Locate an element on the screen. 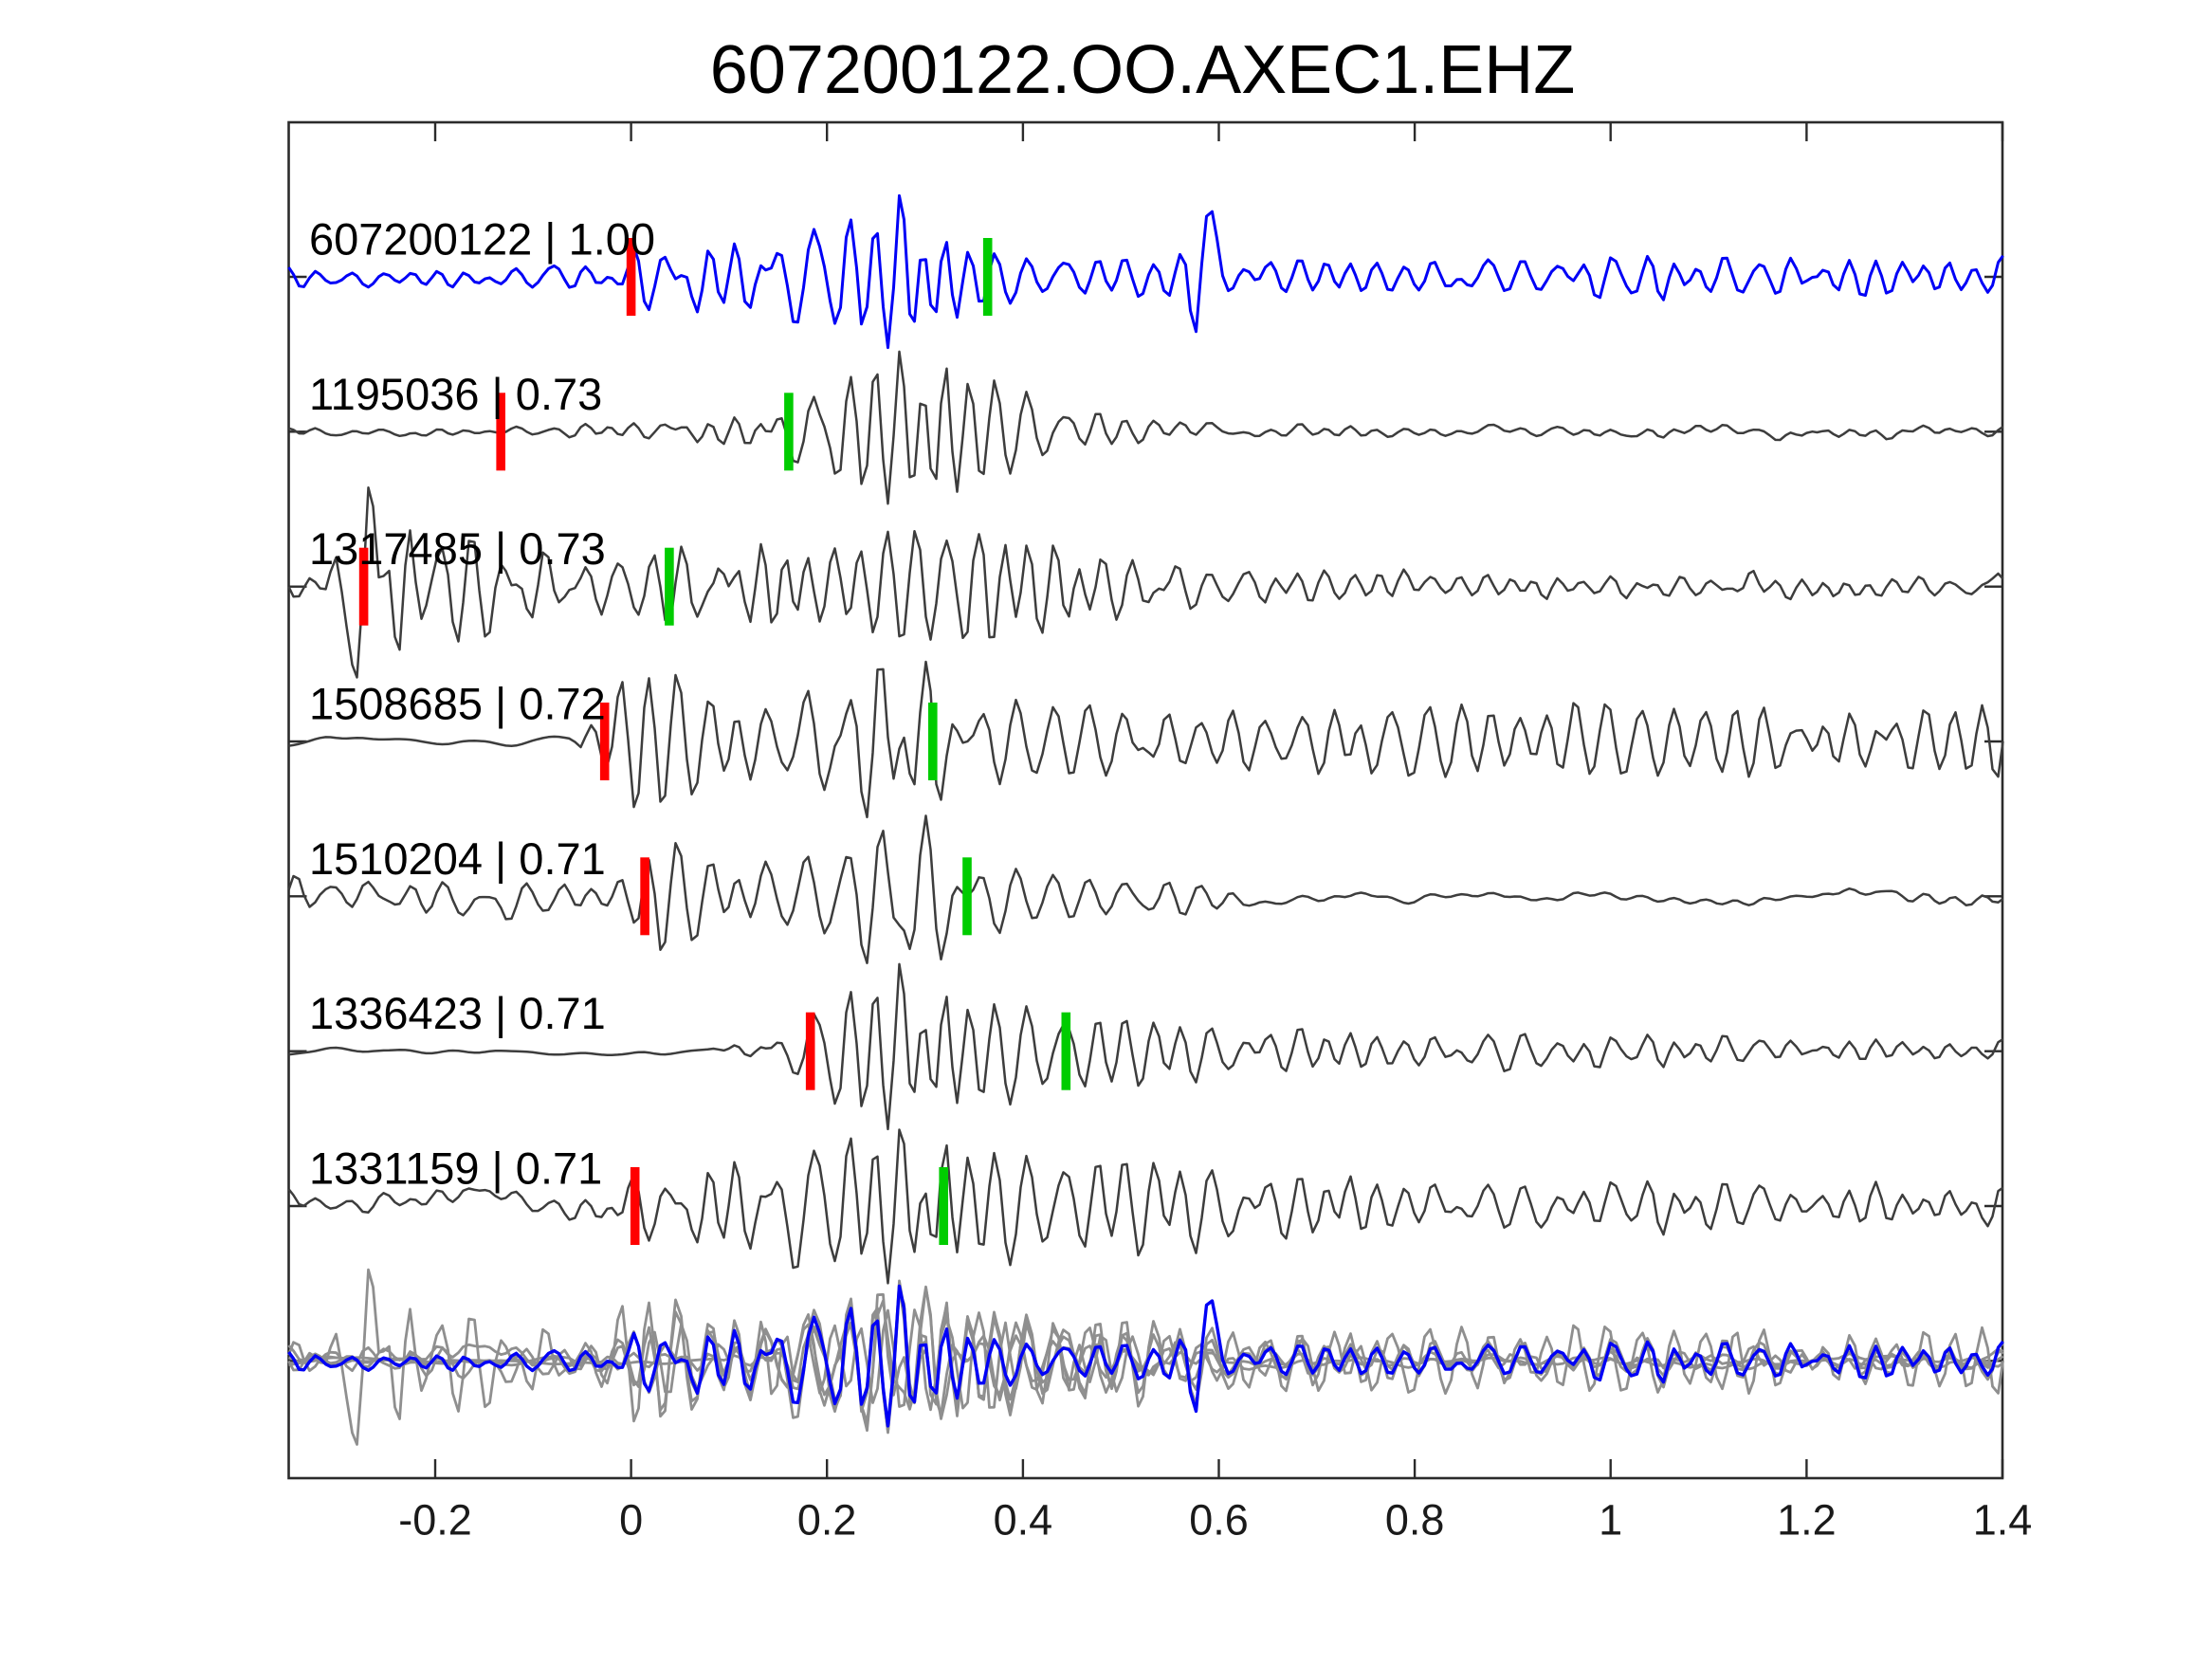 This screenshot has width=2212, height=1664. svg-text: 607200122 | 1.00 is located at coordinates (482, 239).